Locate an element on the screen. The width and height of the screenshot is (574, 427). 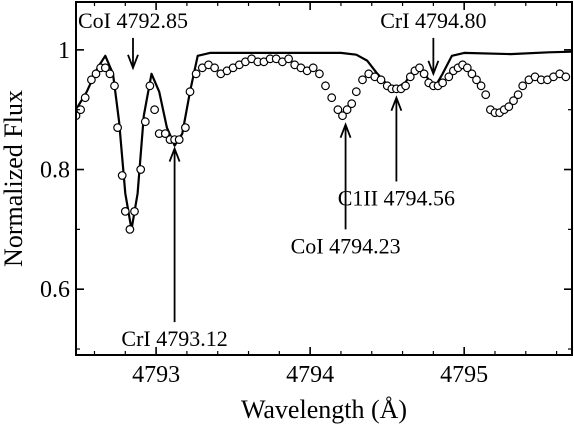
annotation-label: C1II 4794.56 is located at coordinates (396, 197).